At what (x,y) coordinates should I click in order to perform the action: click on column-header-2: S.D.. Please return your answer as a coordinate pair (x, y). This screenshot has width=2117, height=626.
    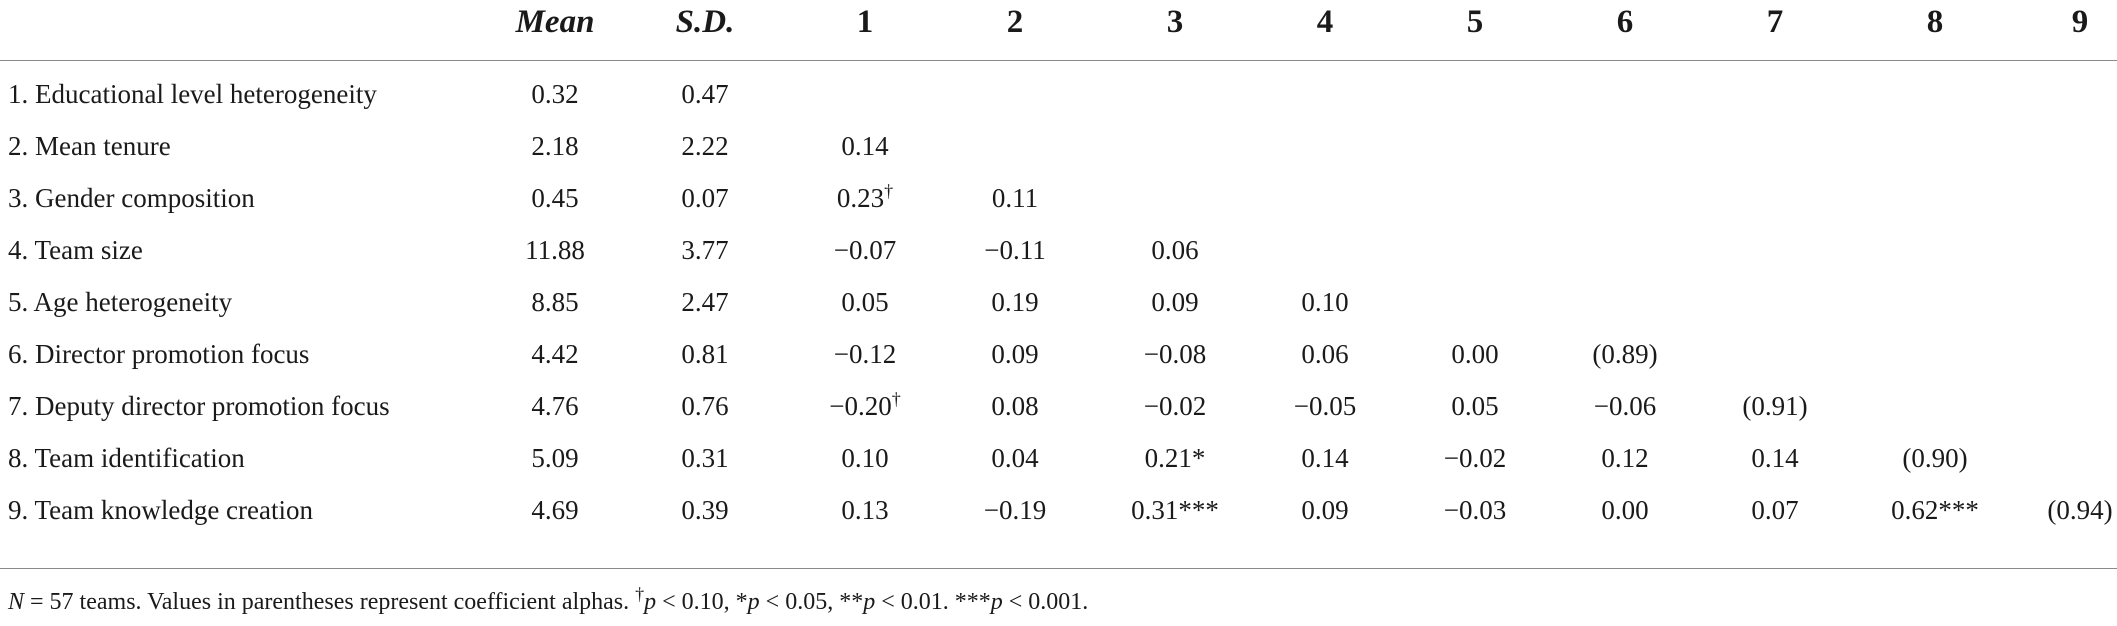
    Looking at the image, I should click on (705, 22).